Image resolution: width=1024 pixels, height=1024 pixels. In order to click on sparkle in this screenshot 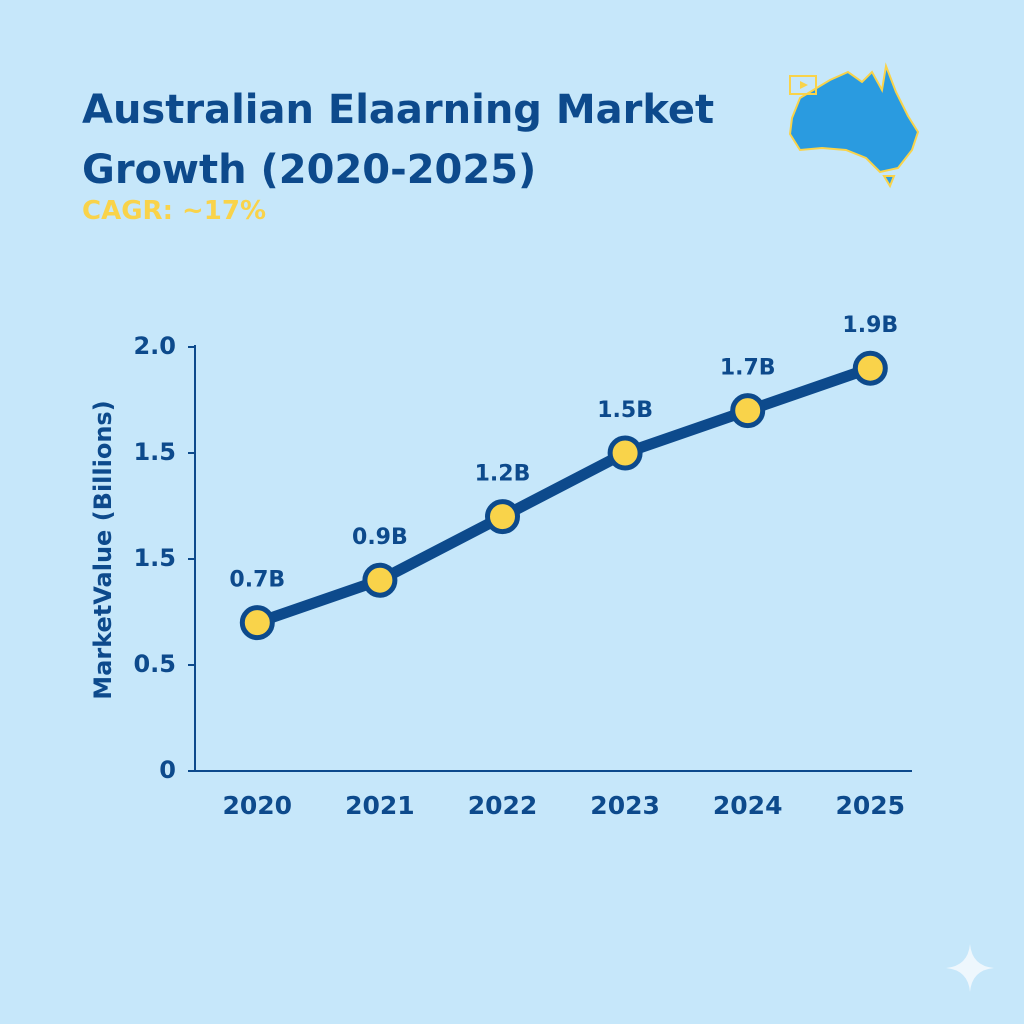, I will do `click(970, 968)`.